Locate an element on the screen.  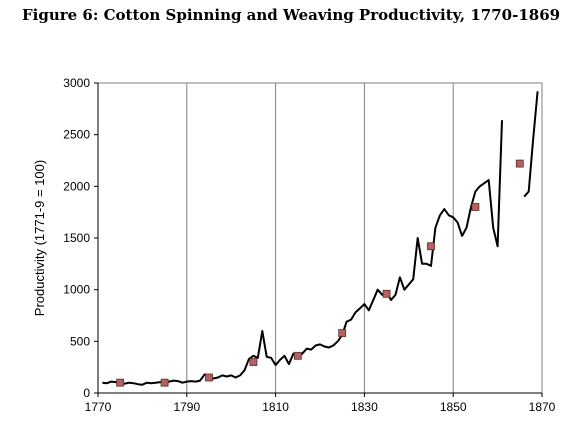
y-tick-label: 1000 is located at coordinates (76, 290).